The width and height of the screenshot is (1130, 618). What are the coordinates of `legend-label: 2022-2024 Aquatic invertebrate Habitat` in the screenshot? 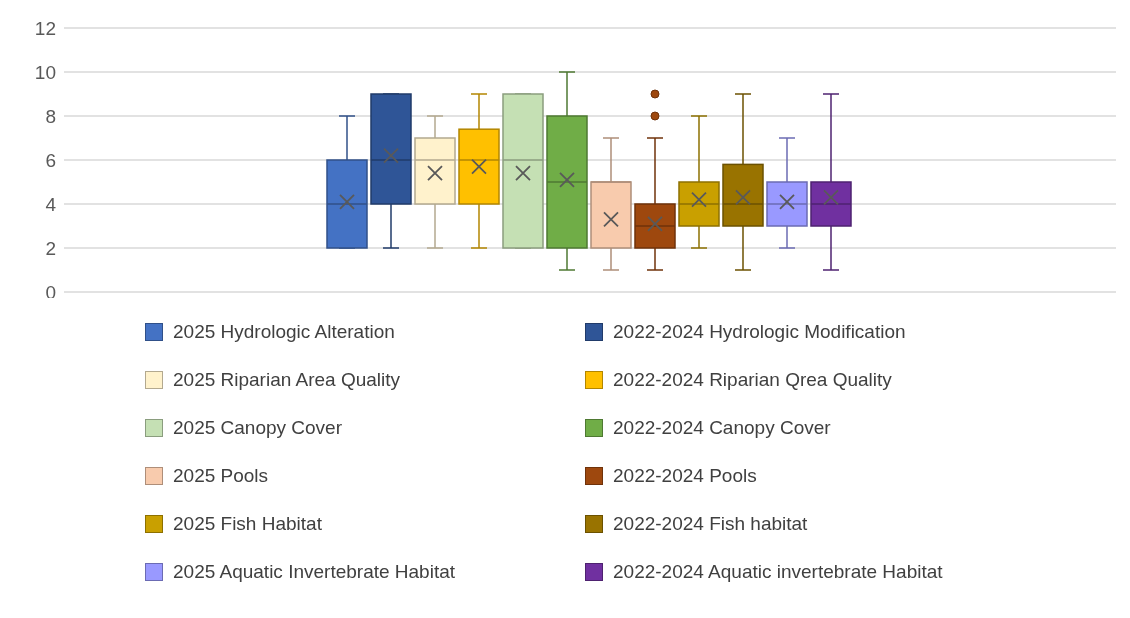 It's located at (778, 572).